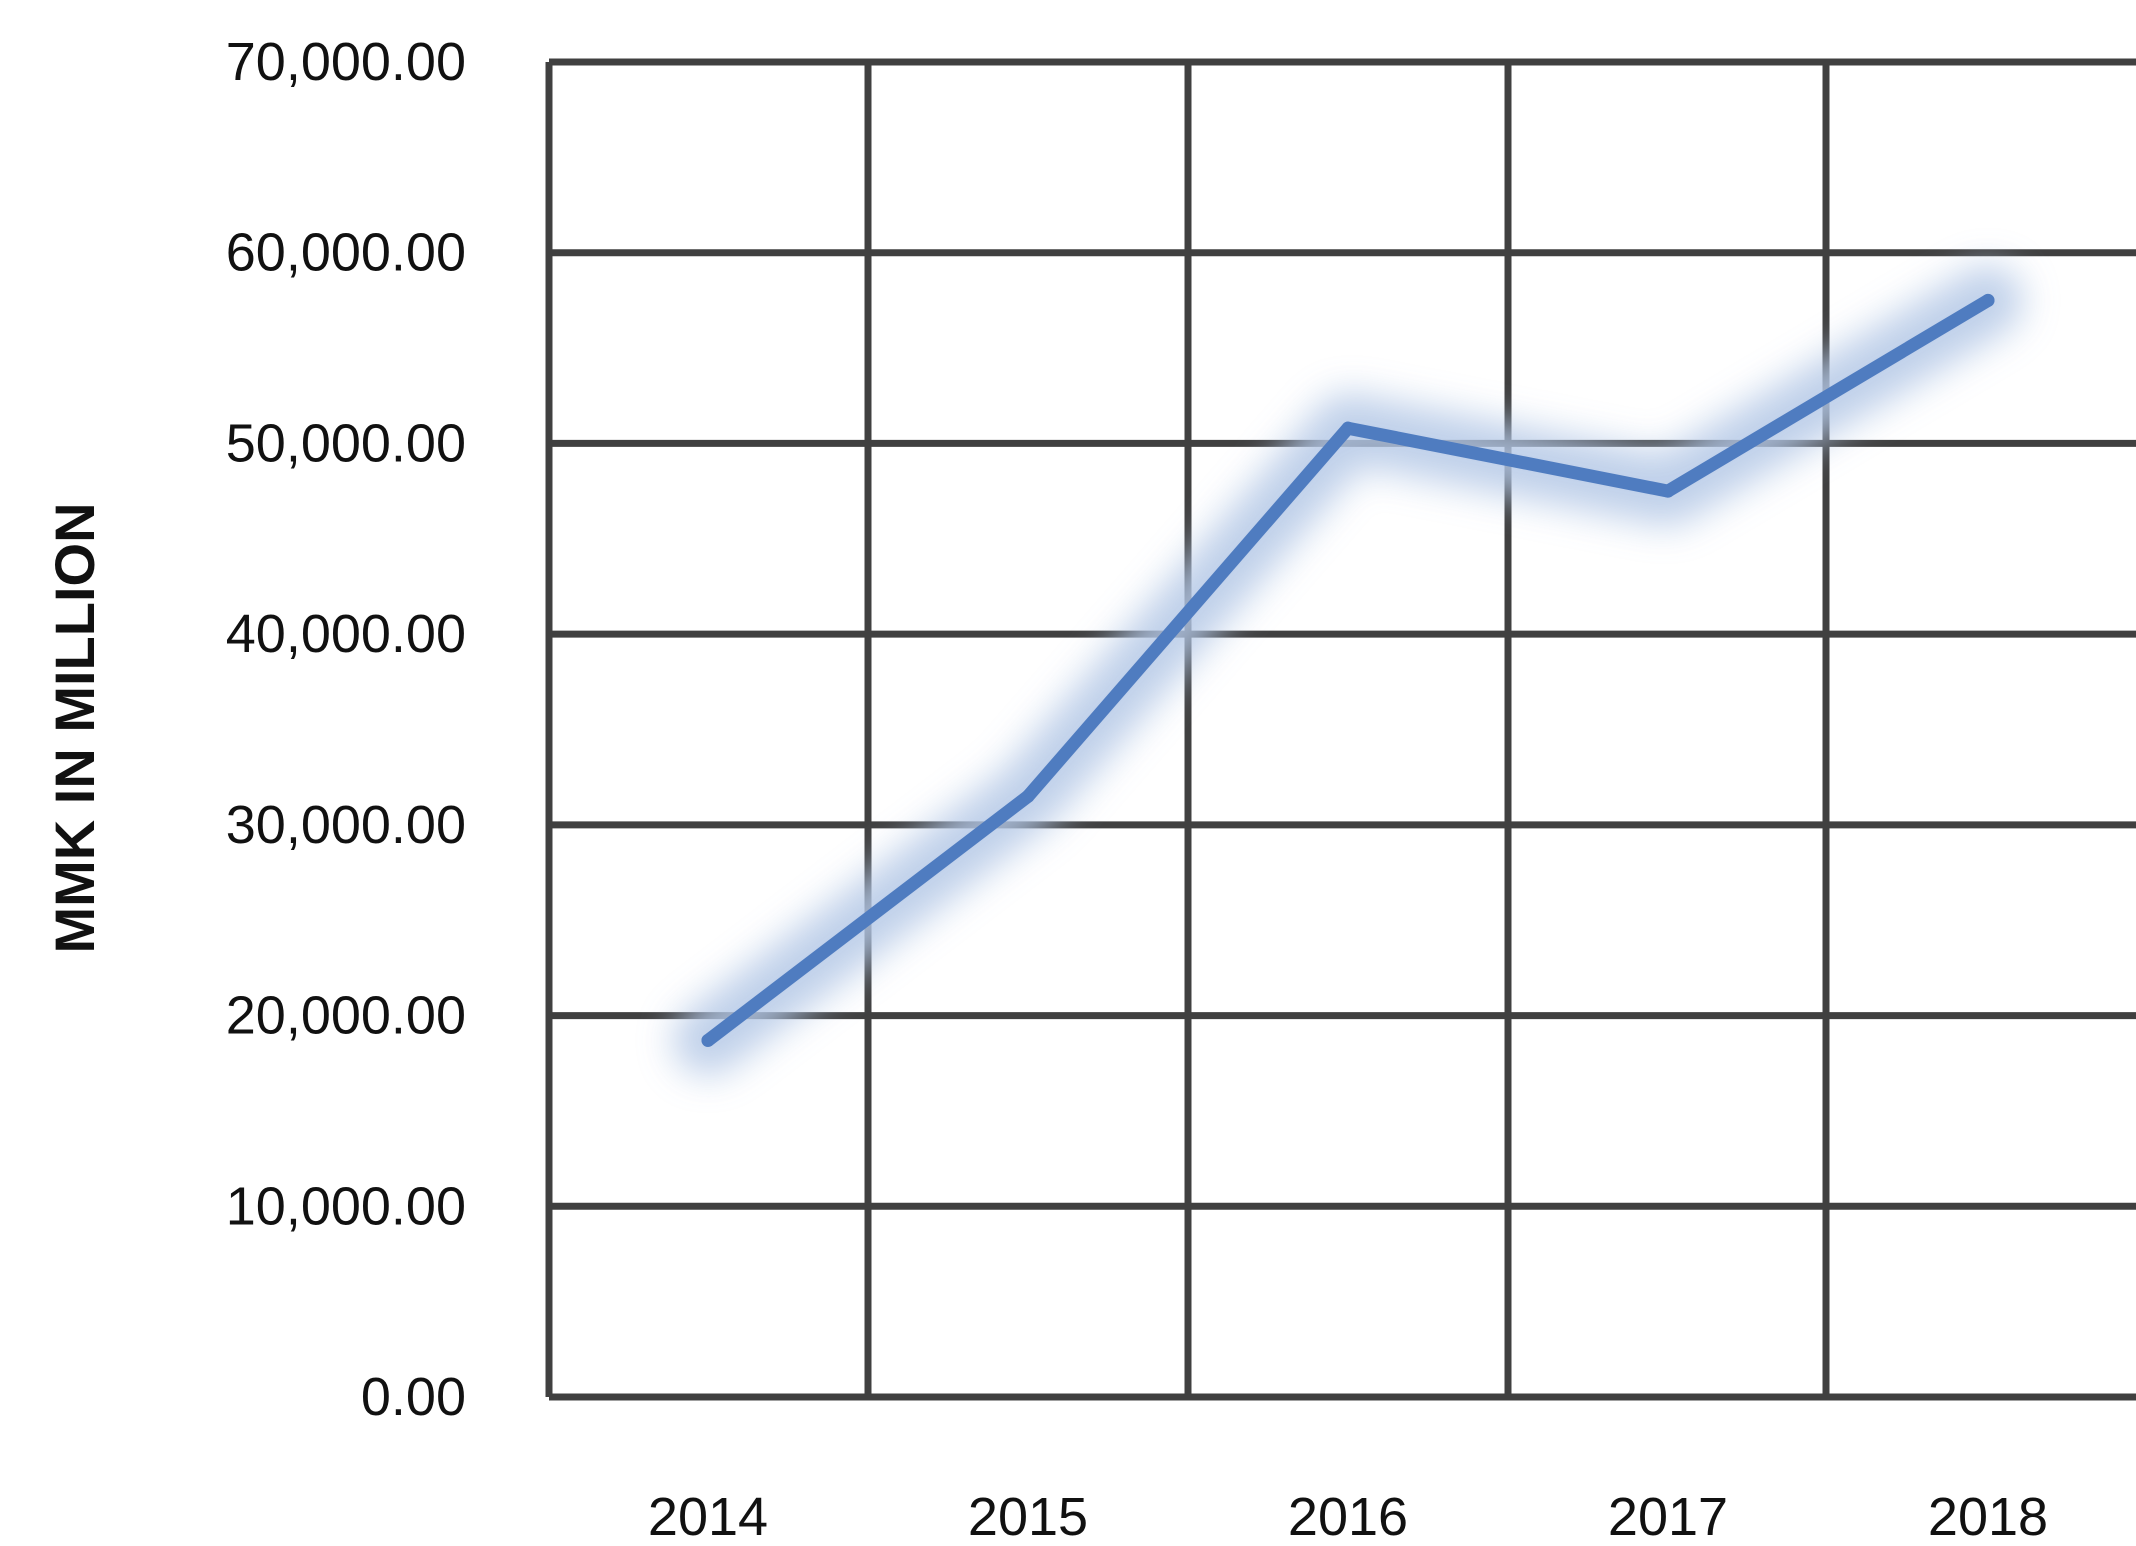 This screenshot has width=2136, height=1546. I want to click on y-tick-label: 0.00, so click(413, 1397).